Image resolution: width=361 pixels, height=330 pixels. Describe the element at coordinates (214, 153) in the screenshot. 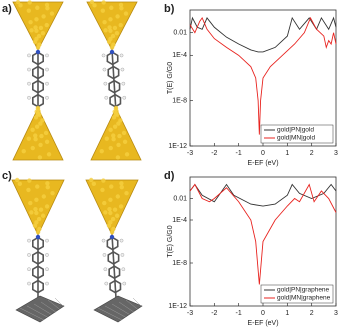

I see `x-tick-label: -2` at that location.